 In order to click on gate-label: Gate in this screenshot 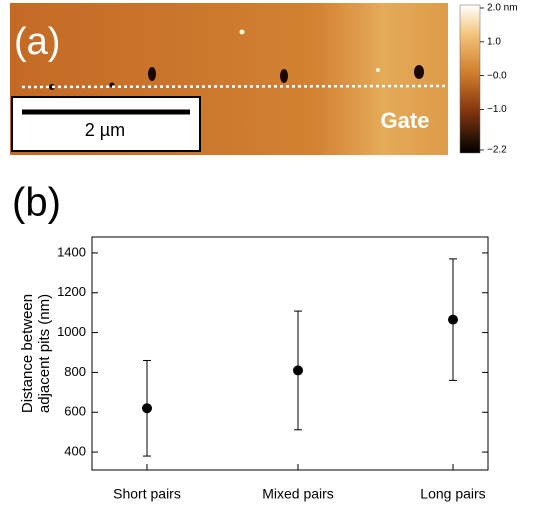, I will do `click(405, 120)`.